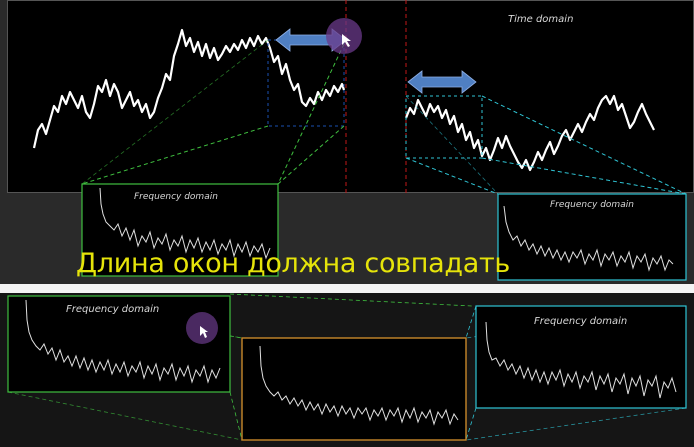 The height and width of the screenshot is (447, 694). What do you see at coordinates (592, 205) in the screenshot?
I see `spectrum-label-top-right: Frequency domain` at bounding box center [592, 205].